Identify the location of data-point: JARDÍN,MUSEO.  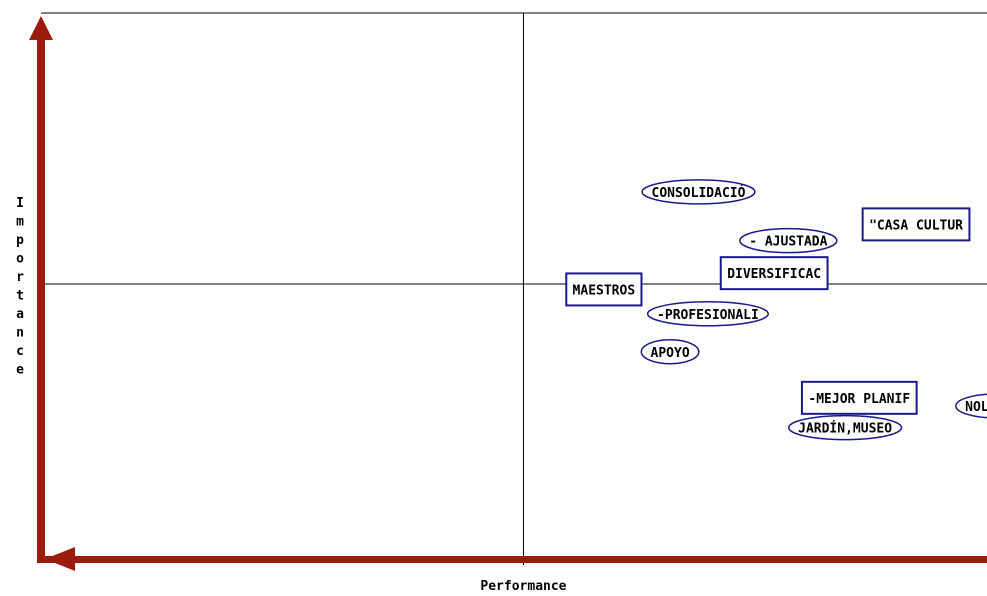
(845, 427).